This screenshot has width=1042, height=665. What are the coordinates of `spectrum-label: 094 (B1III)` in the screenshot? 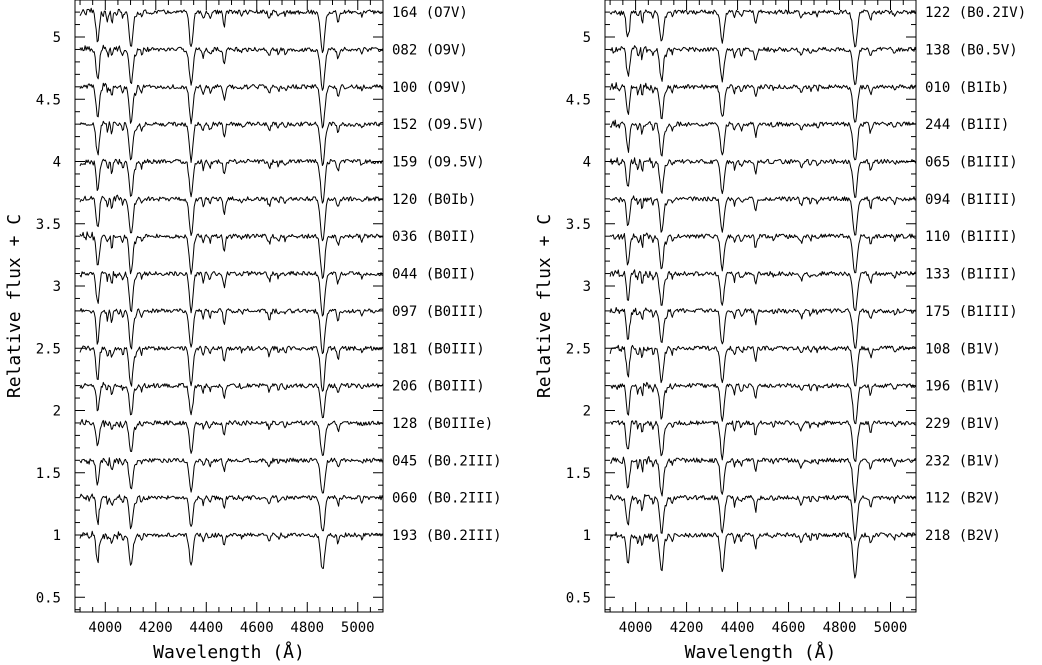 It's located at (971, 200).